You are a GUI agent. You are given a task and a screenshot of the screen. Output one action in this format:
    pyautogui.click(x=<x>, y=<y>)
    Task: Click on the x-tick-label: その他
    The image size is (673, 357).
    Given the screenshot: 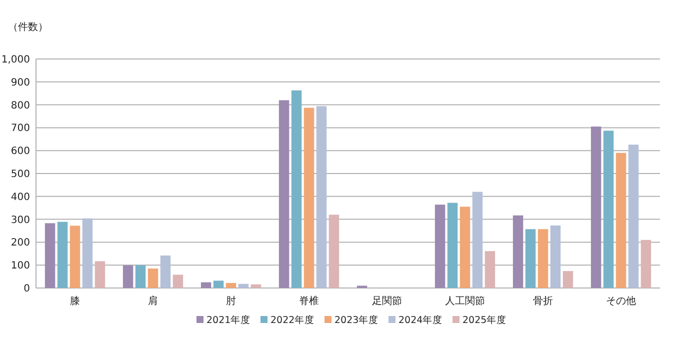 What is the action you would take?
    pyautogui.click(x=621, y=301)
    